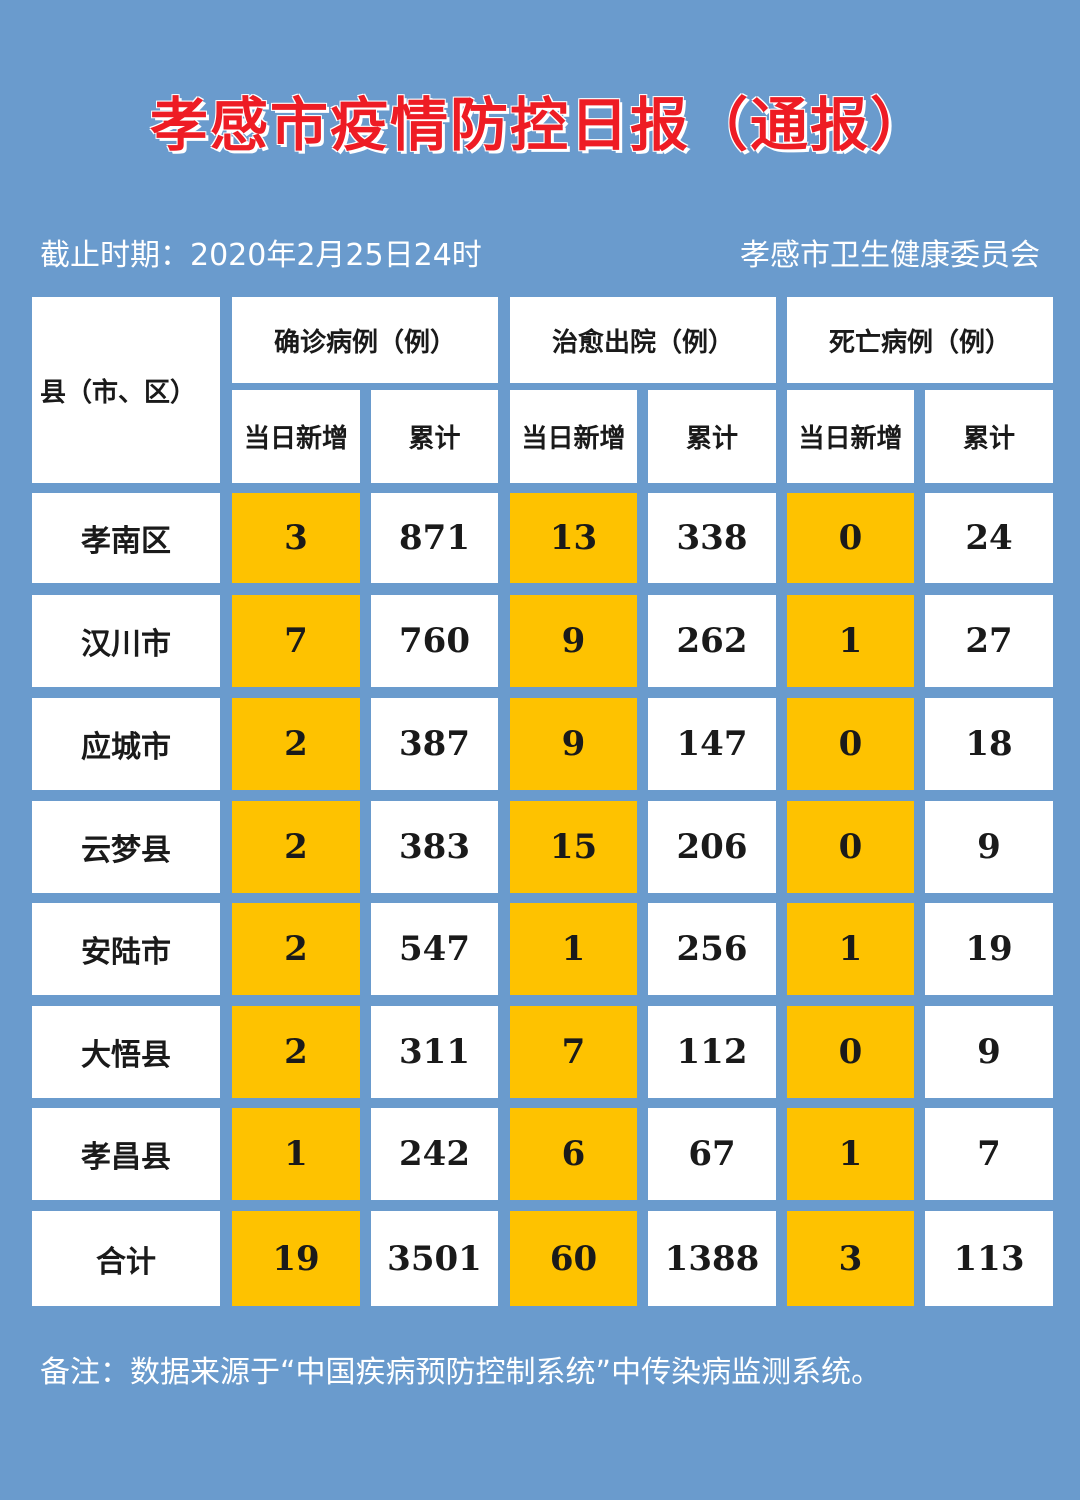  Describe the element at coordinates (126, 390) in the screenshot. I see `row-header: 县（市、区）` at that location.